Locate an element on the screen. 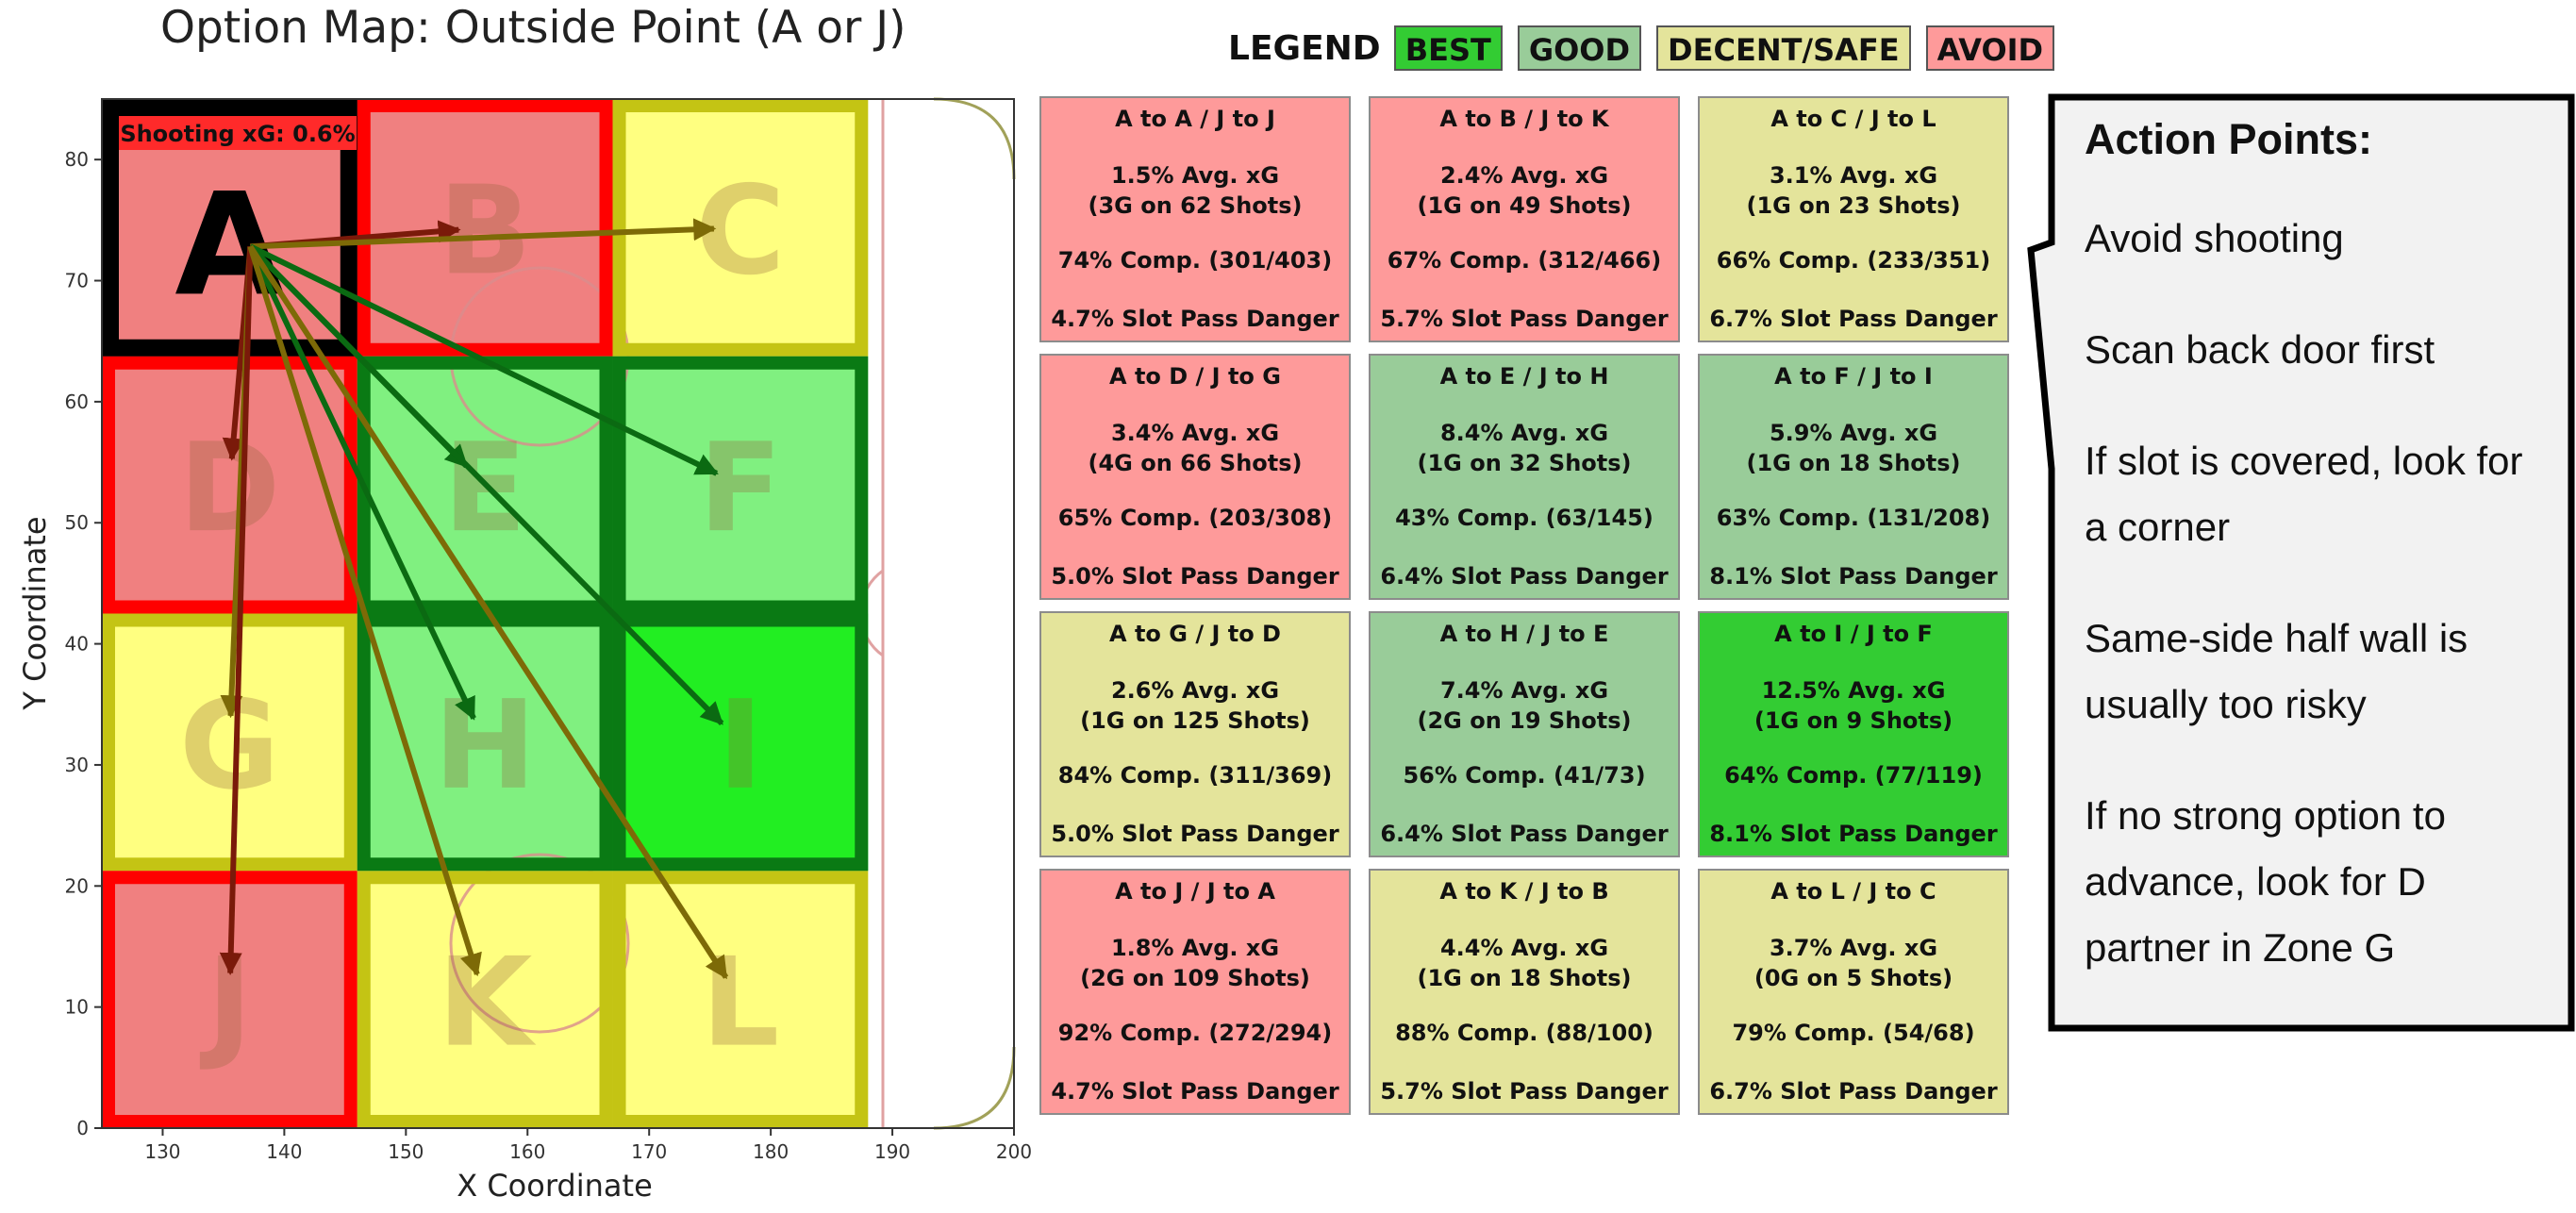 Image resolution: width=2576 pixels, height=1213 pixels. card-title: A to K / J to B is located at coordinates (1524, 891).